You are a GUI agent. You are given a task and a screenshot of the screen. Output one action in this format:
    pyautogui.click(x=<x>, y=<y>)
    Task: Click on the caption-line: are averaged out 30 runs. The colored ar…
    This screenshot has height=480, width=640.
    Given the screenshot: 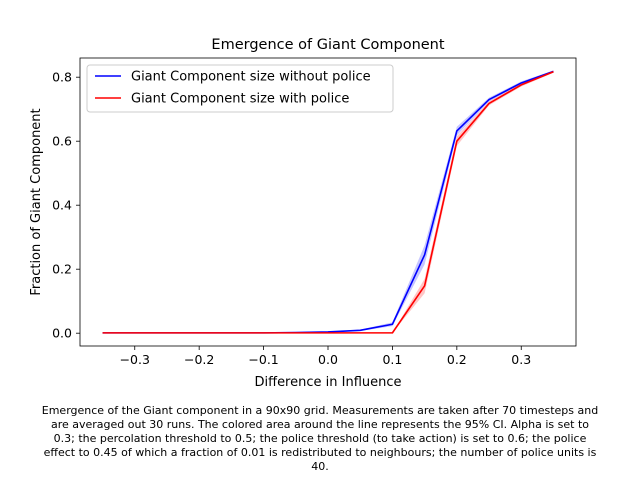 What is the action you would take?
    pyautogui.click(x=320, y=424)
    